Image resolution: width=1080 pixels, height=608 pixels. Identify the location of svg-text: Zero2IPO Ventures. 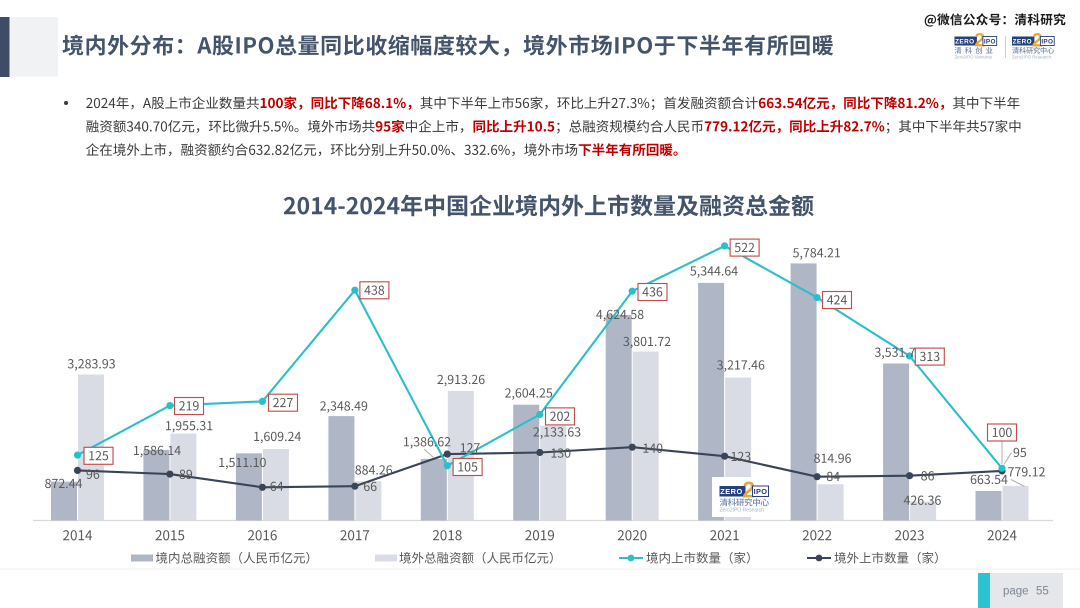
(974, 57).